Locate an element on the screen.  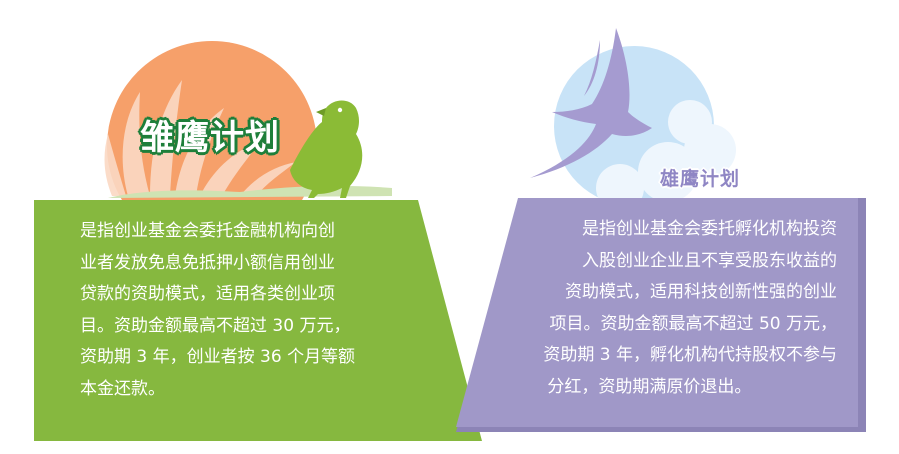
right-card-line: 资助期 3 年，孵化机构代持股权不参与 is located at coordinates (690, 355).